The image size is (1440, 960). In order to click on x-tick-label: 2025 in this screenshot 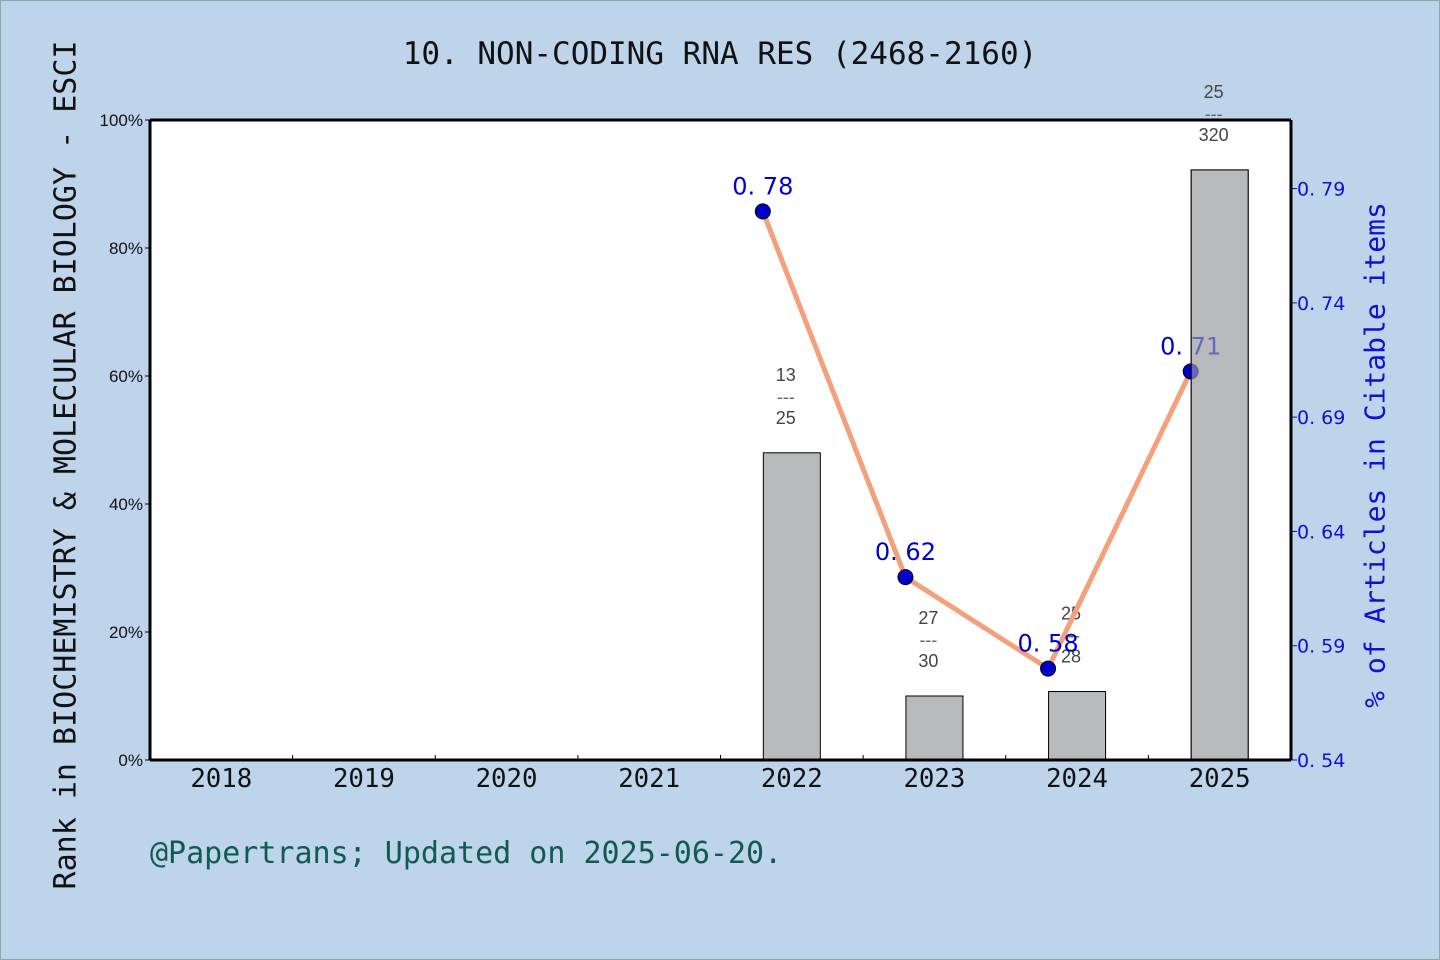, I will do `click(1220, 779)`.